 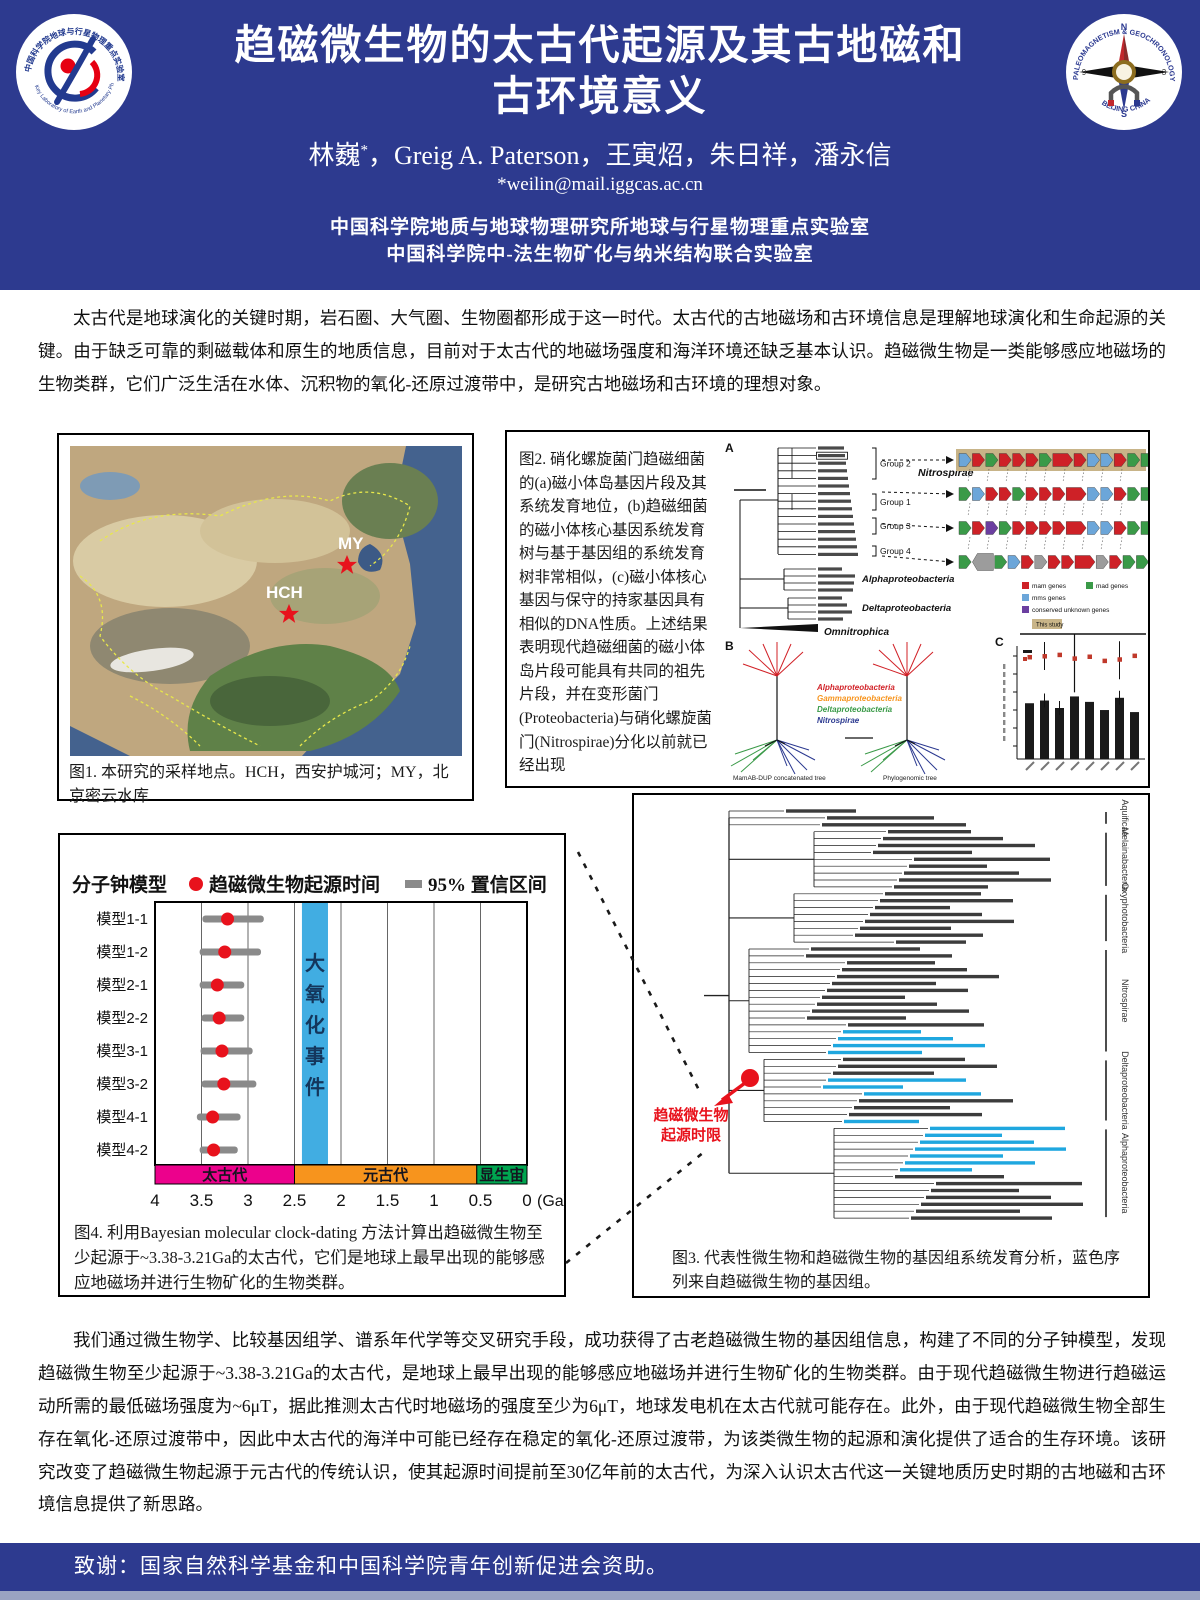 I want to click on author-superscript: *, so click(x=364, y=149).